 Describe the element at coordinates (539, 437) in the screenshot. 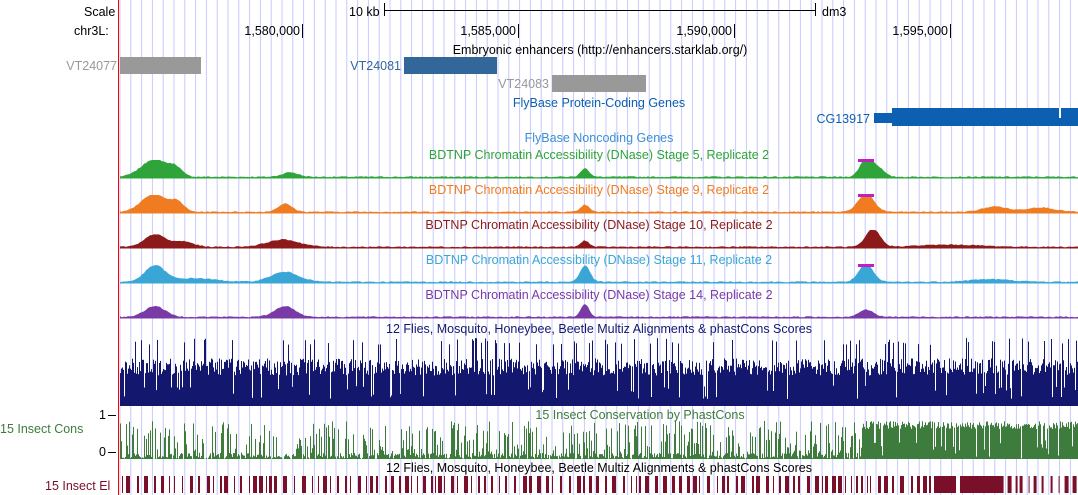

I see `conservation-signal` at that location.